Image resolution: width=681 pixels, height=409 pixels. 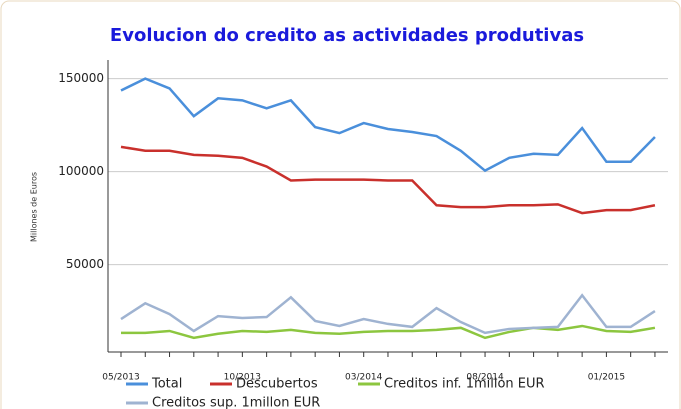 What do you see at coordinates (81, 171) in the screenshot?
I see `y-tick-label: 100000` at bounding box center [81, 171].